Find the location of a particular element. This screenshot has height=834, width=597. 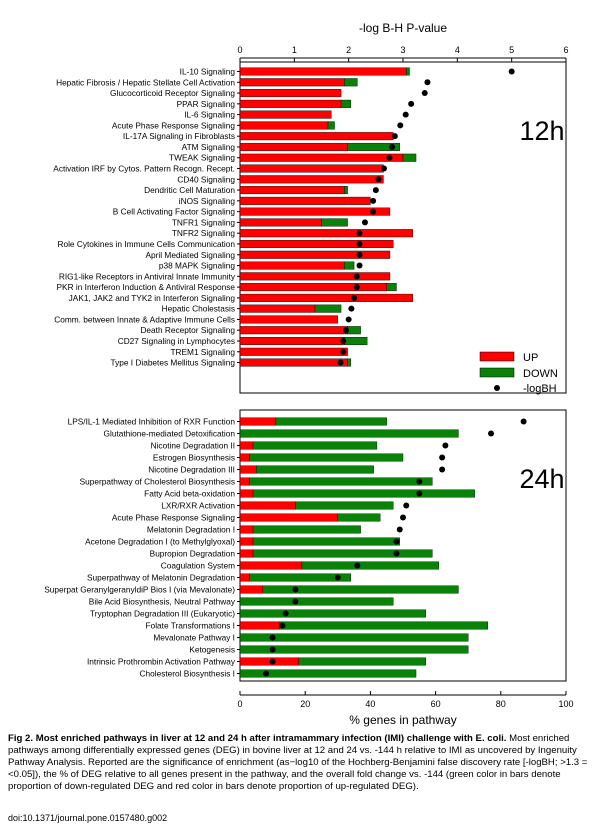

panel-12h-label: 12h is located at coordinates (541, 131).